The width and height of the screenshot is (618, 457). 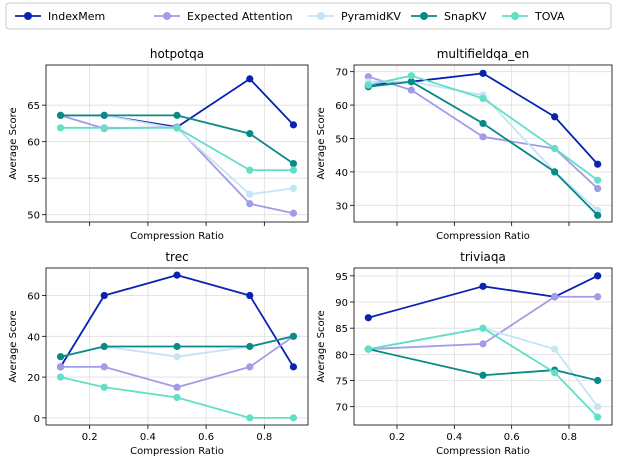 I want to click on series-tova: TOVA: 81 TOVA: 85 TOVA: 76.5 TOVA: 68, so click(x=483, y=372).